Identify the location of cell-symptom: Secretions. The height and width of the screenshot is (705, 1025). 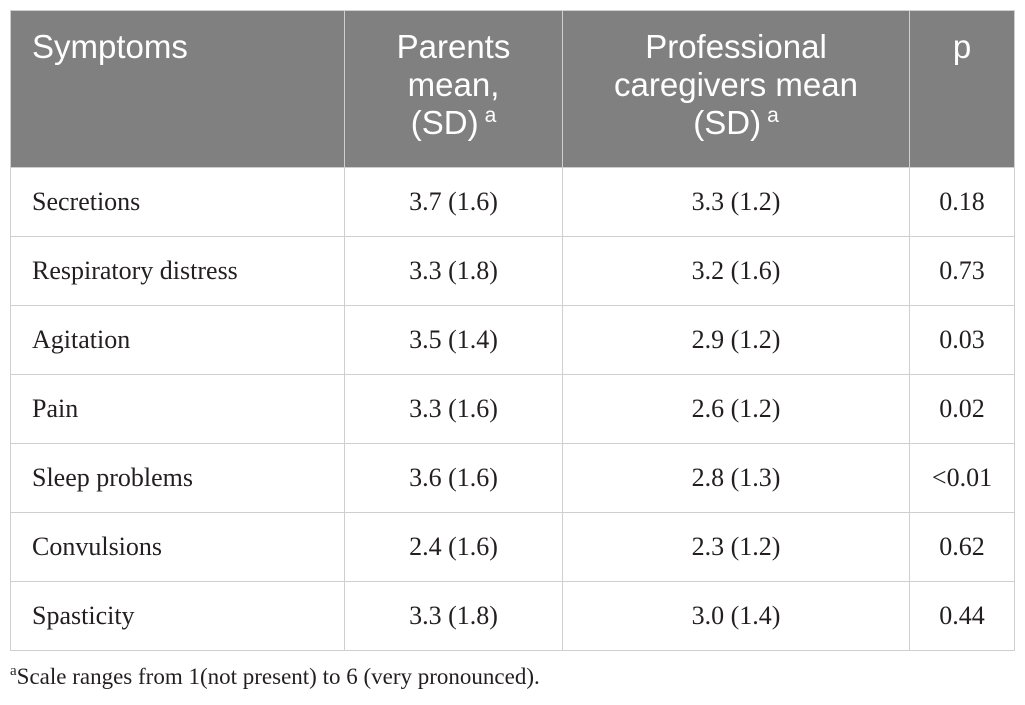
(177, 202).